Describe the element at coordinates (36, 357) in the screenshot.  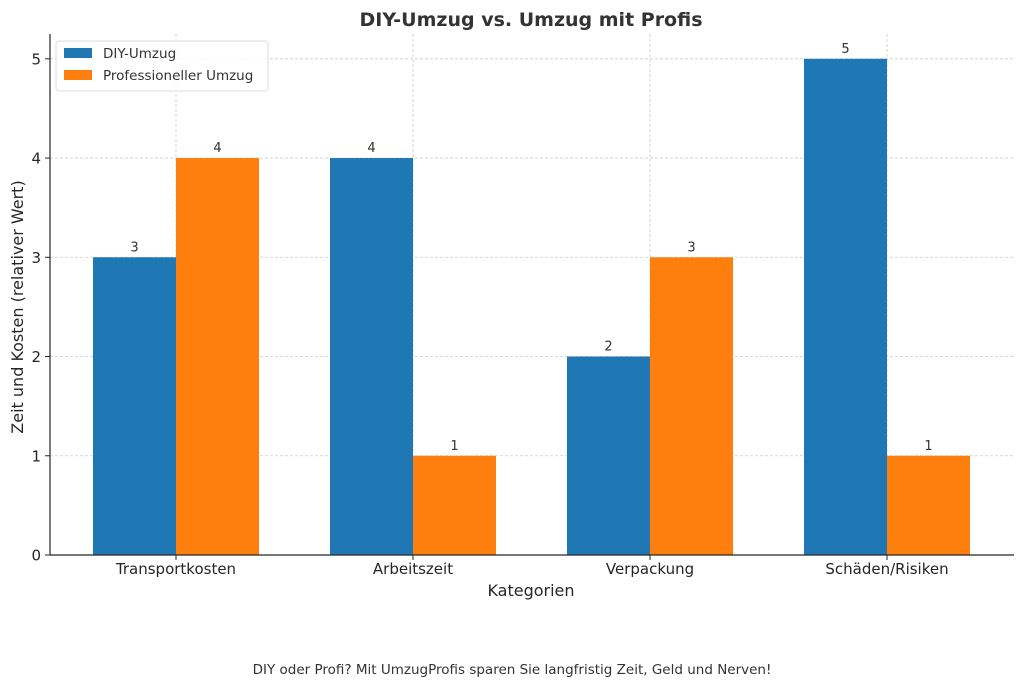
I see `y-tick-label: 2` at that location.